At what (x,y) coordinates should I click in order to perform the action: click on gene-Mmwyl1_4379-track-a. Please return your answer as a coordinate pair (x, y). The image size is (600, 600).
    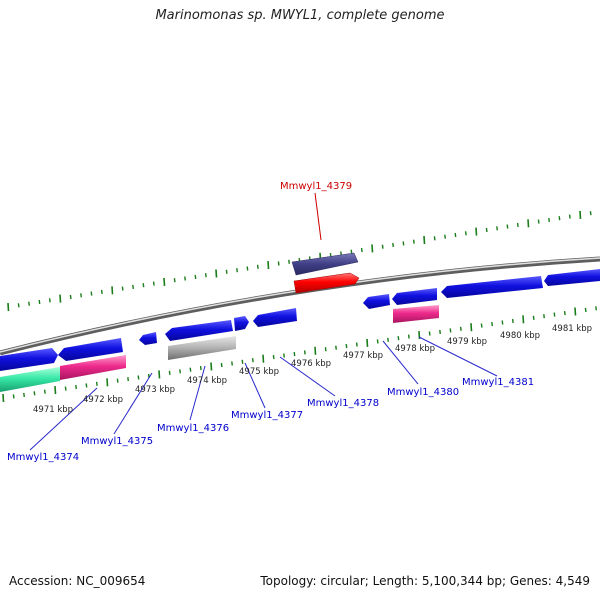
    Looking at the image, I should click on (325, 264).